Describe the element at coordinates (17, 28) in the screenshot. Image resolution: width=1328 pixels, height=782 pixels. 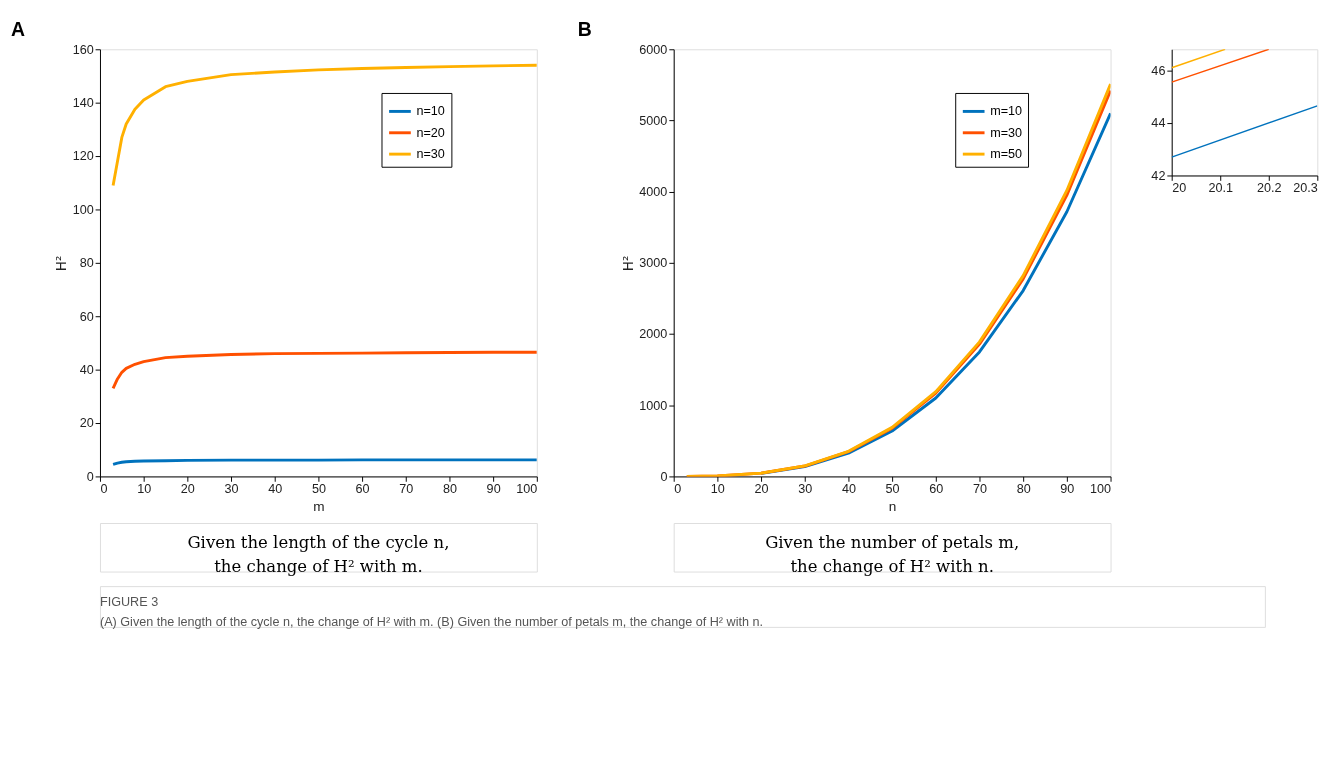
I see `chart-title: A` at that location.